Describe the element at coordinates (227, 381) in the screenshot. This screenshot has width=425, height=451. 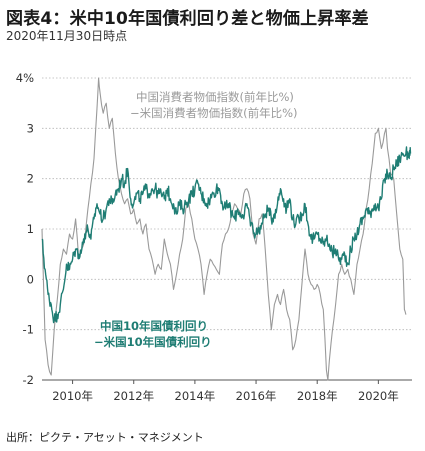
I see `axes` at that location.